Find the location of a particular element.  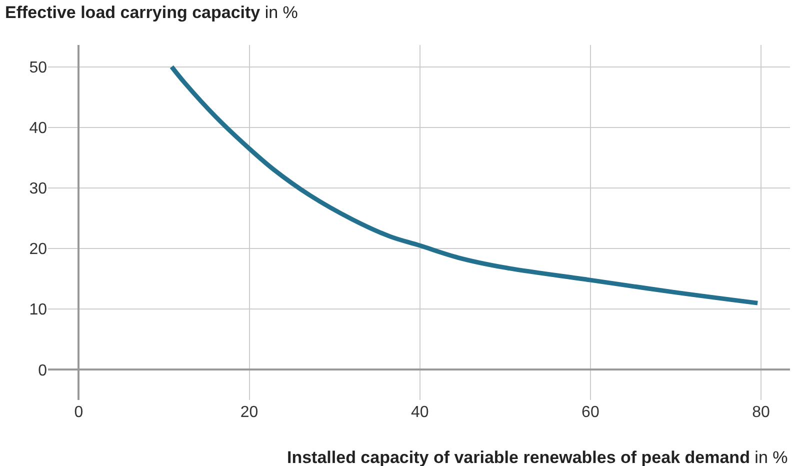

x-tick-label: 40 is located at coordinates (419, 412).